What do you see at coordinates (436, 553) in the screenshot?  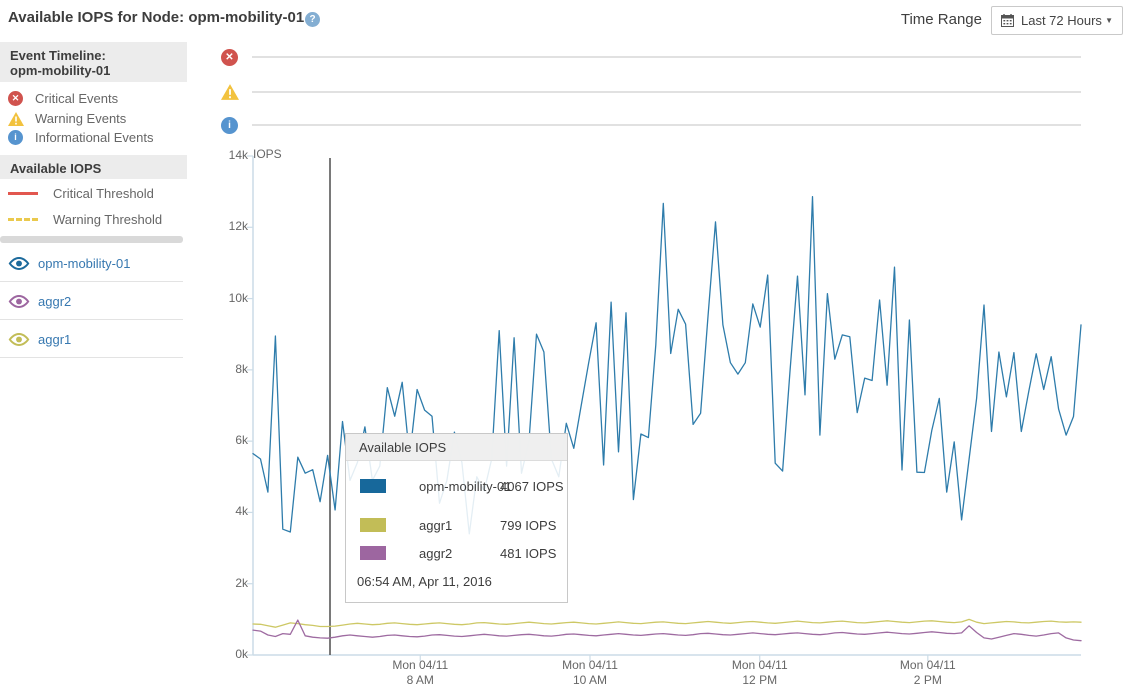 I see `series-name: aggr2` at bounding box center [436, 553].